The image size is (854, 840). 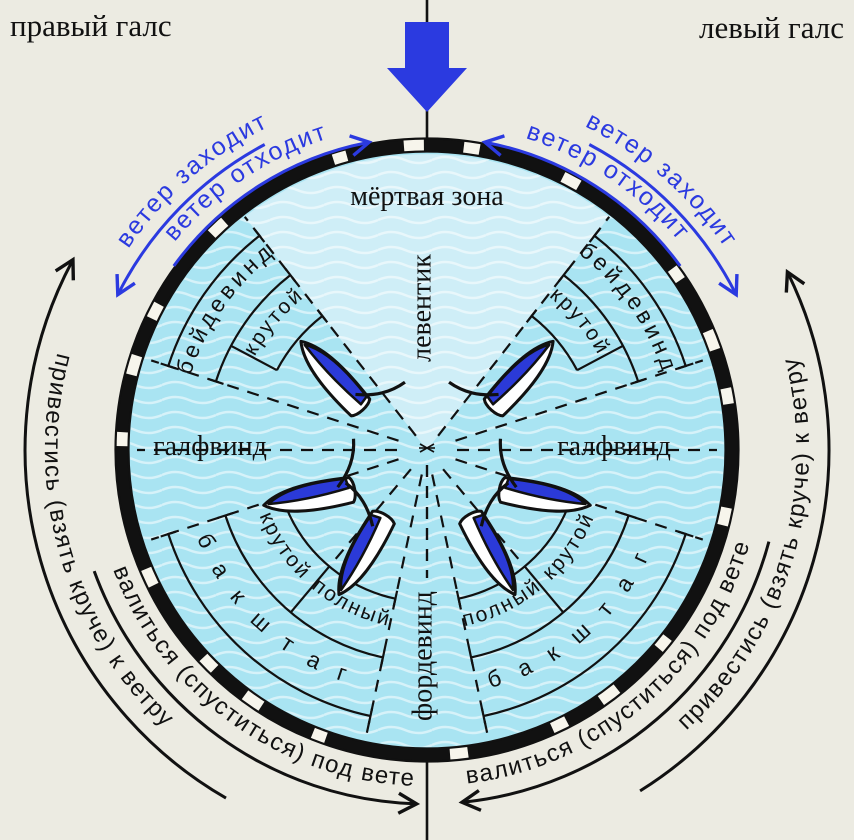 What do you see at coordinates (272, 200) in the screenshot?
I see `wind-backs-arrow-left` at bounding box center [272, 200].